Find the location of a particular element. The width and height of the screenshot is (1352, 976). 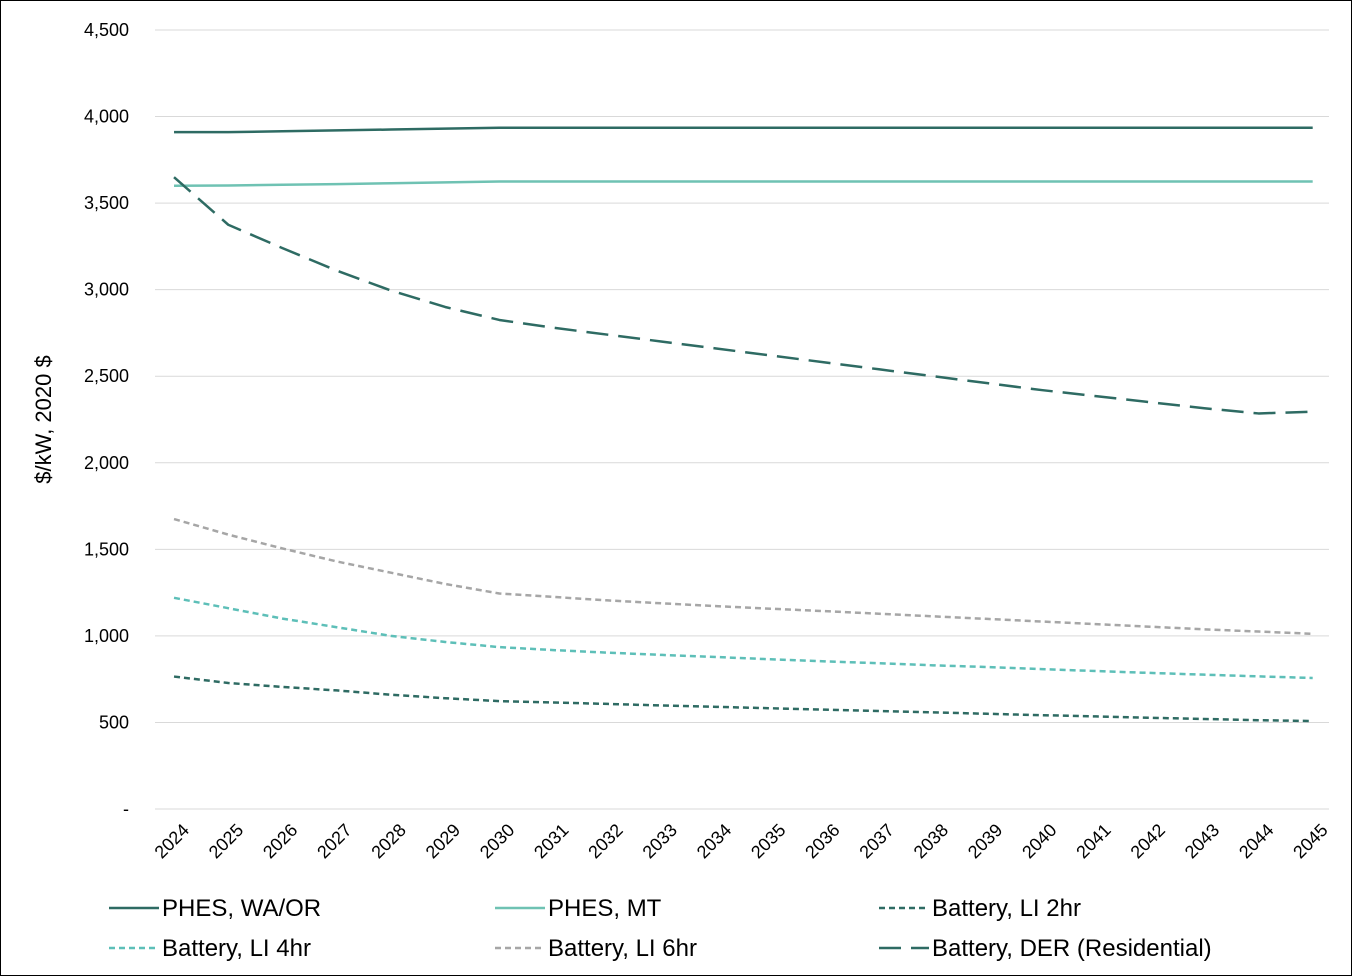

y-tick-label: - is located at coordinates (126, 809).